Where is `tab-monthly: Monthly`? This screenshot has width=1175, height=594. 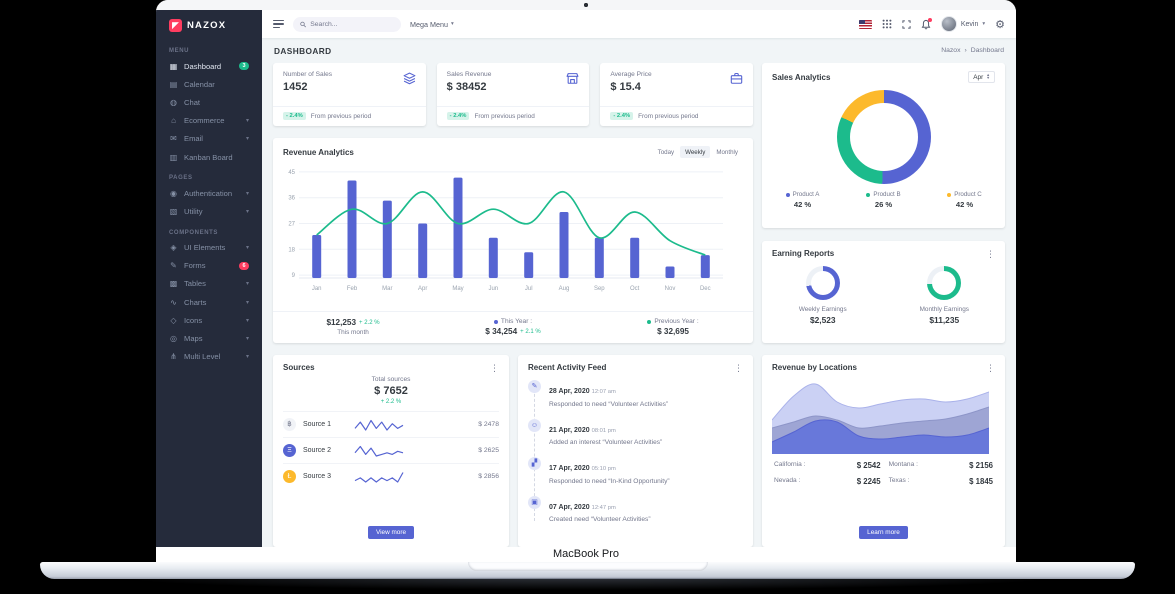
tab-monthly: Monthly is located at coordinates (727, 152).